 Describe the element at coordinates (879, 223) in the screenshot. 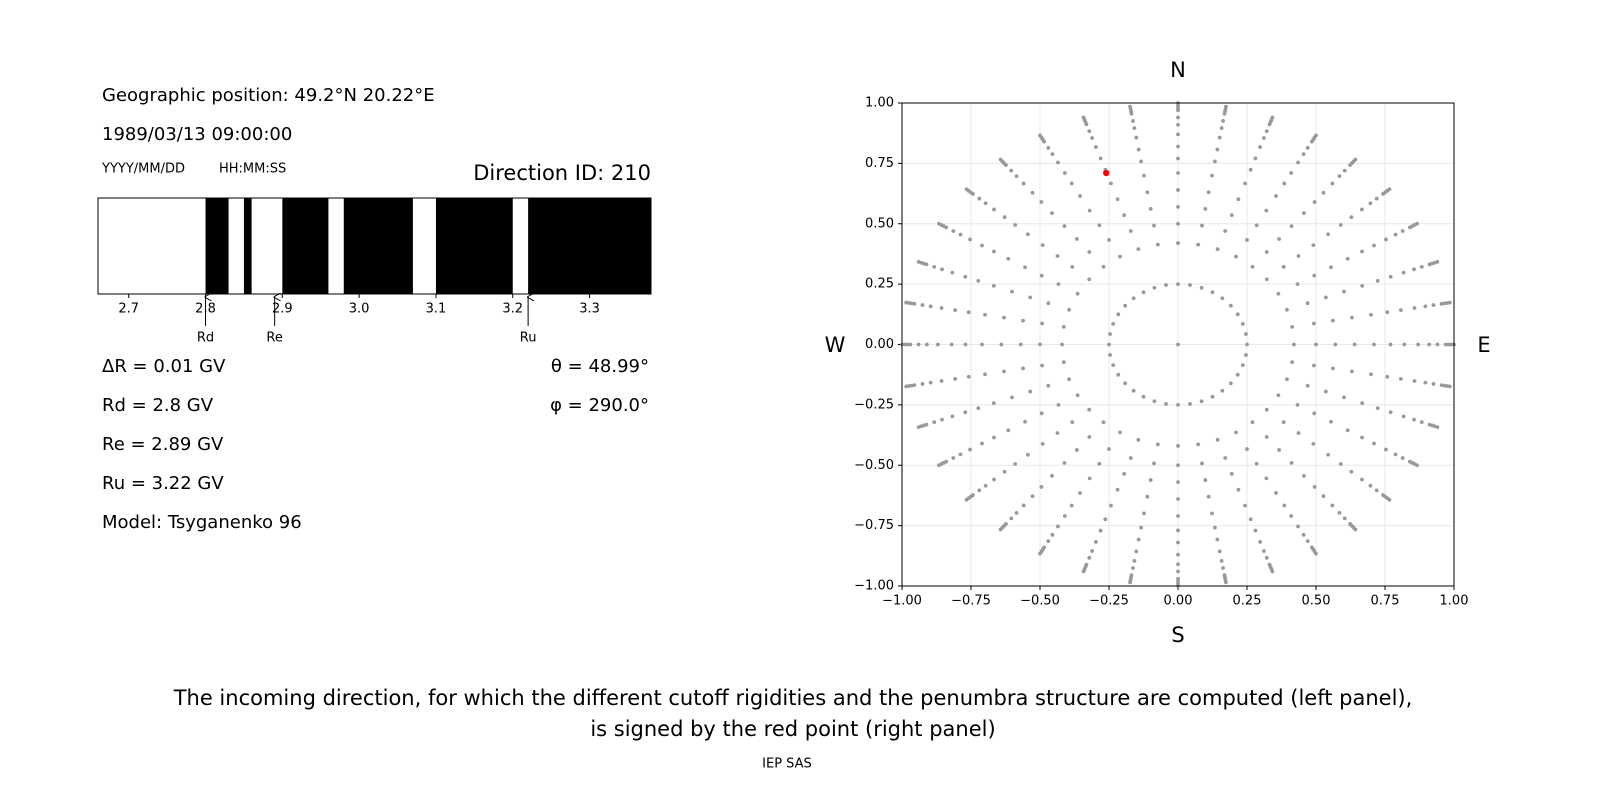

I see `y-tick-label: 0.50` at that location.